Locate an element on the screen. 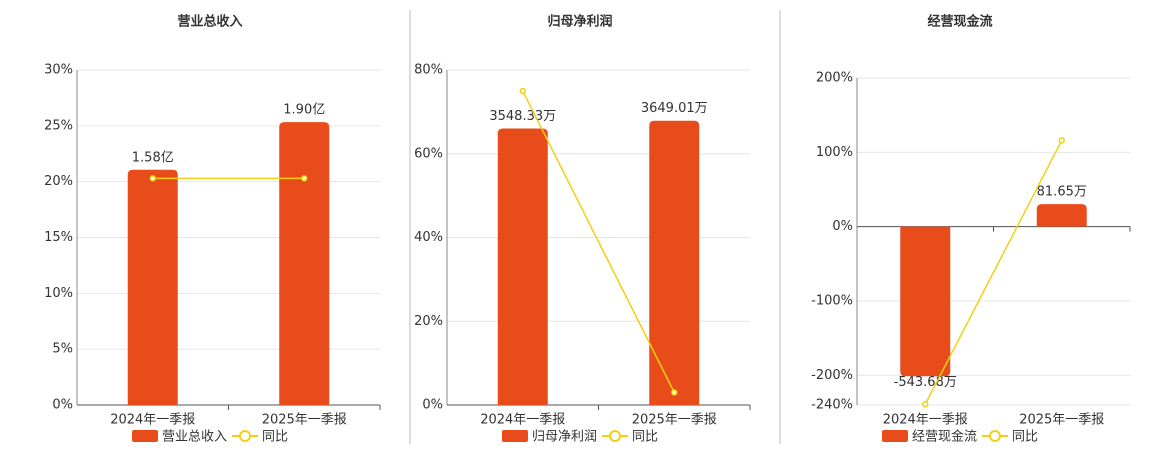 Image resolution: width=1160 pixels, height=454 pixels. value-label: 81.65万 is located at coordinates (1062, 192).